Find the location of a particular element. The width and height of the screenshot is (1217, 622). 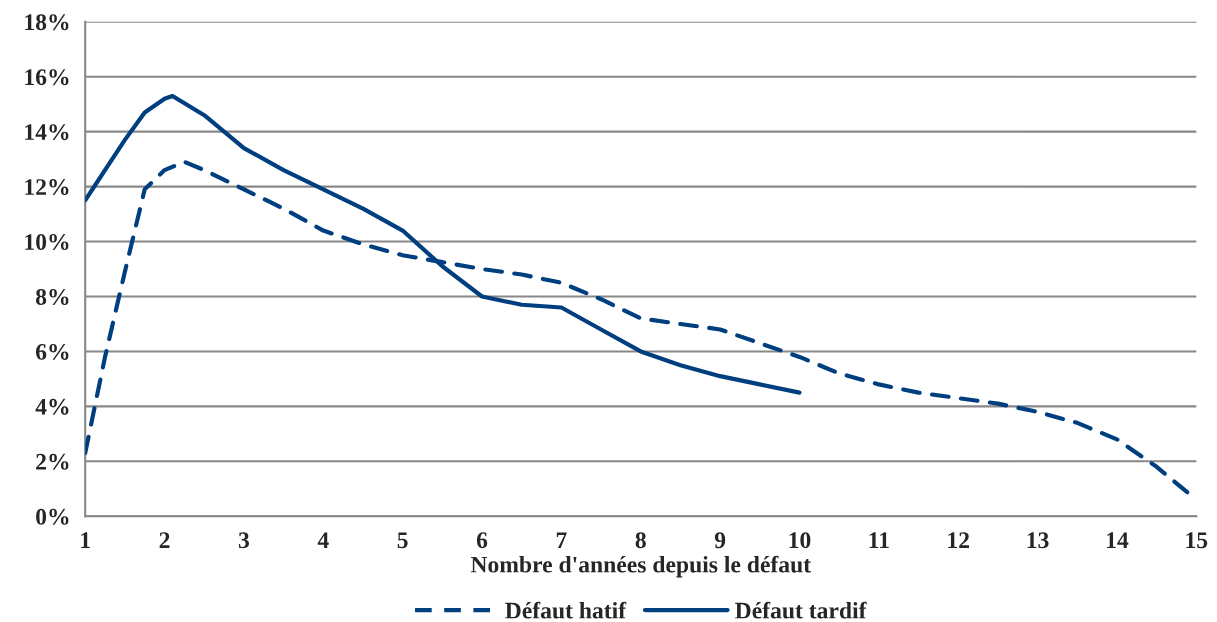

y-tick-label: 0% is located at coordinates (52, 516).